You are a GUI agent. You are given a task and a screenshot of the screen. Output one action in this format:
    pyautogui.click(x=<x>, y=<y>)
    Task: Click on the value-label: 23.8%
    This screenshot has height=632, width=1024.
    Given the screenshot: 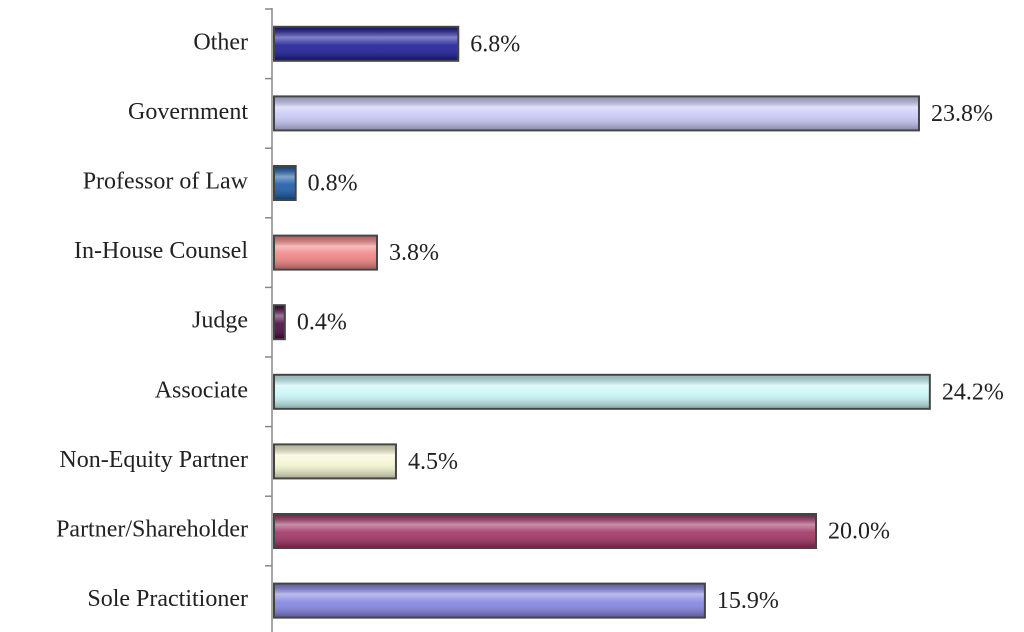 What is the action you would take?
    pyautogui.click(x=962, y=114)
    